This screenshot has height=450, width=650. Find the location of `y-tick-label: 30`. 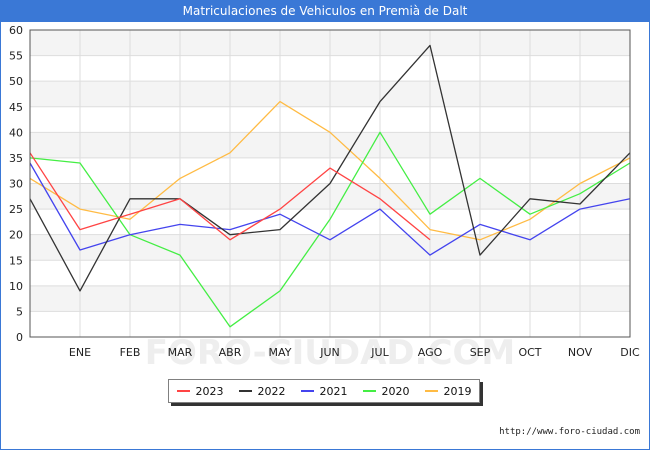

y-tick-label: 30 is located at coordinates (16, 184).